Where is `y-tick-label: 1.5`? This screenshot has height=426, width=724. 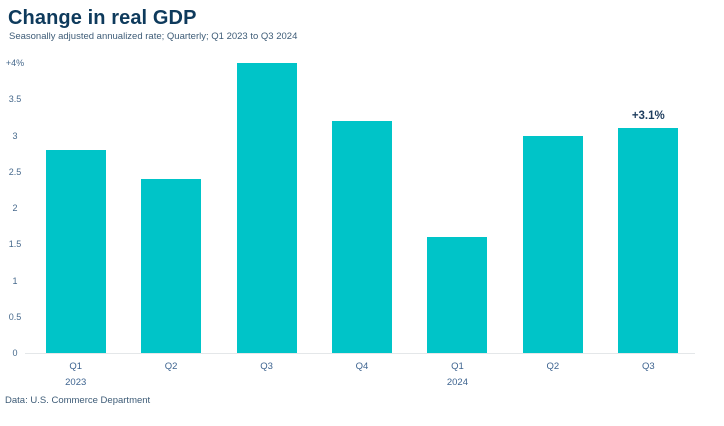 y-tick-label: 1.5 is located at coordinates (15, 244).